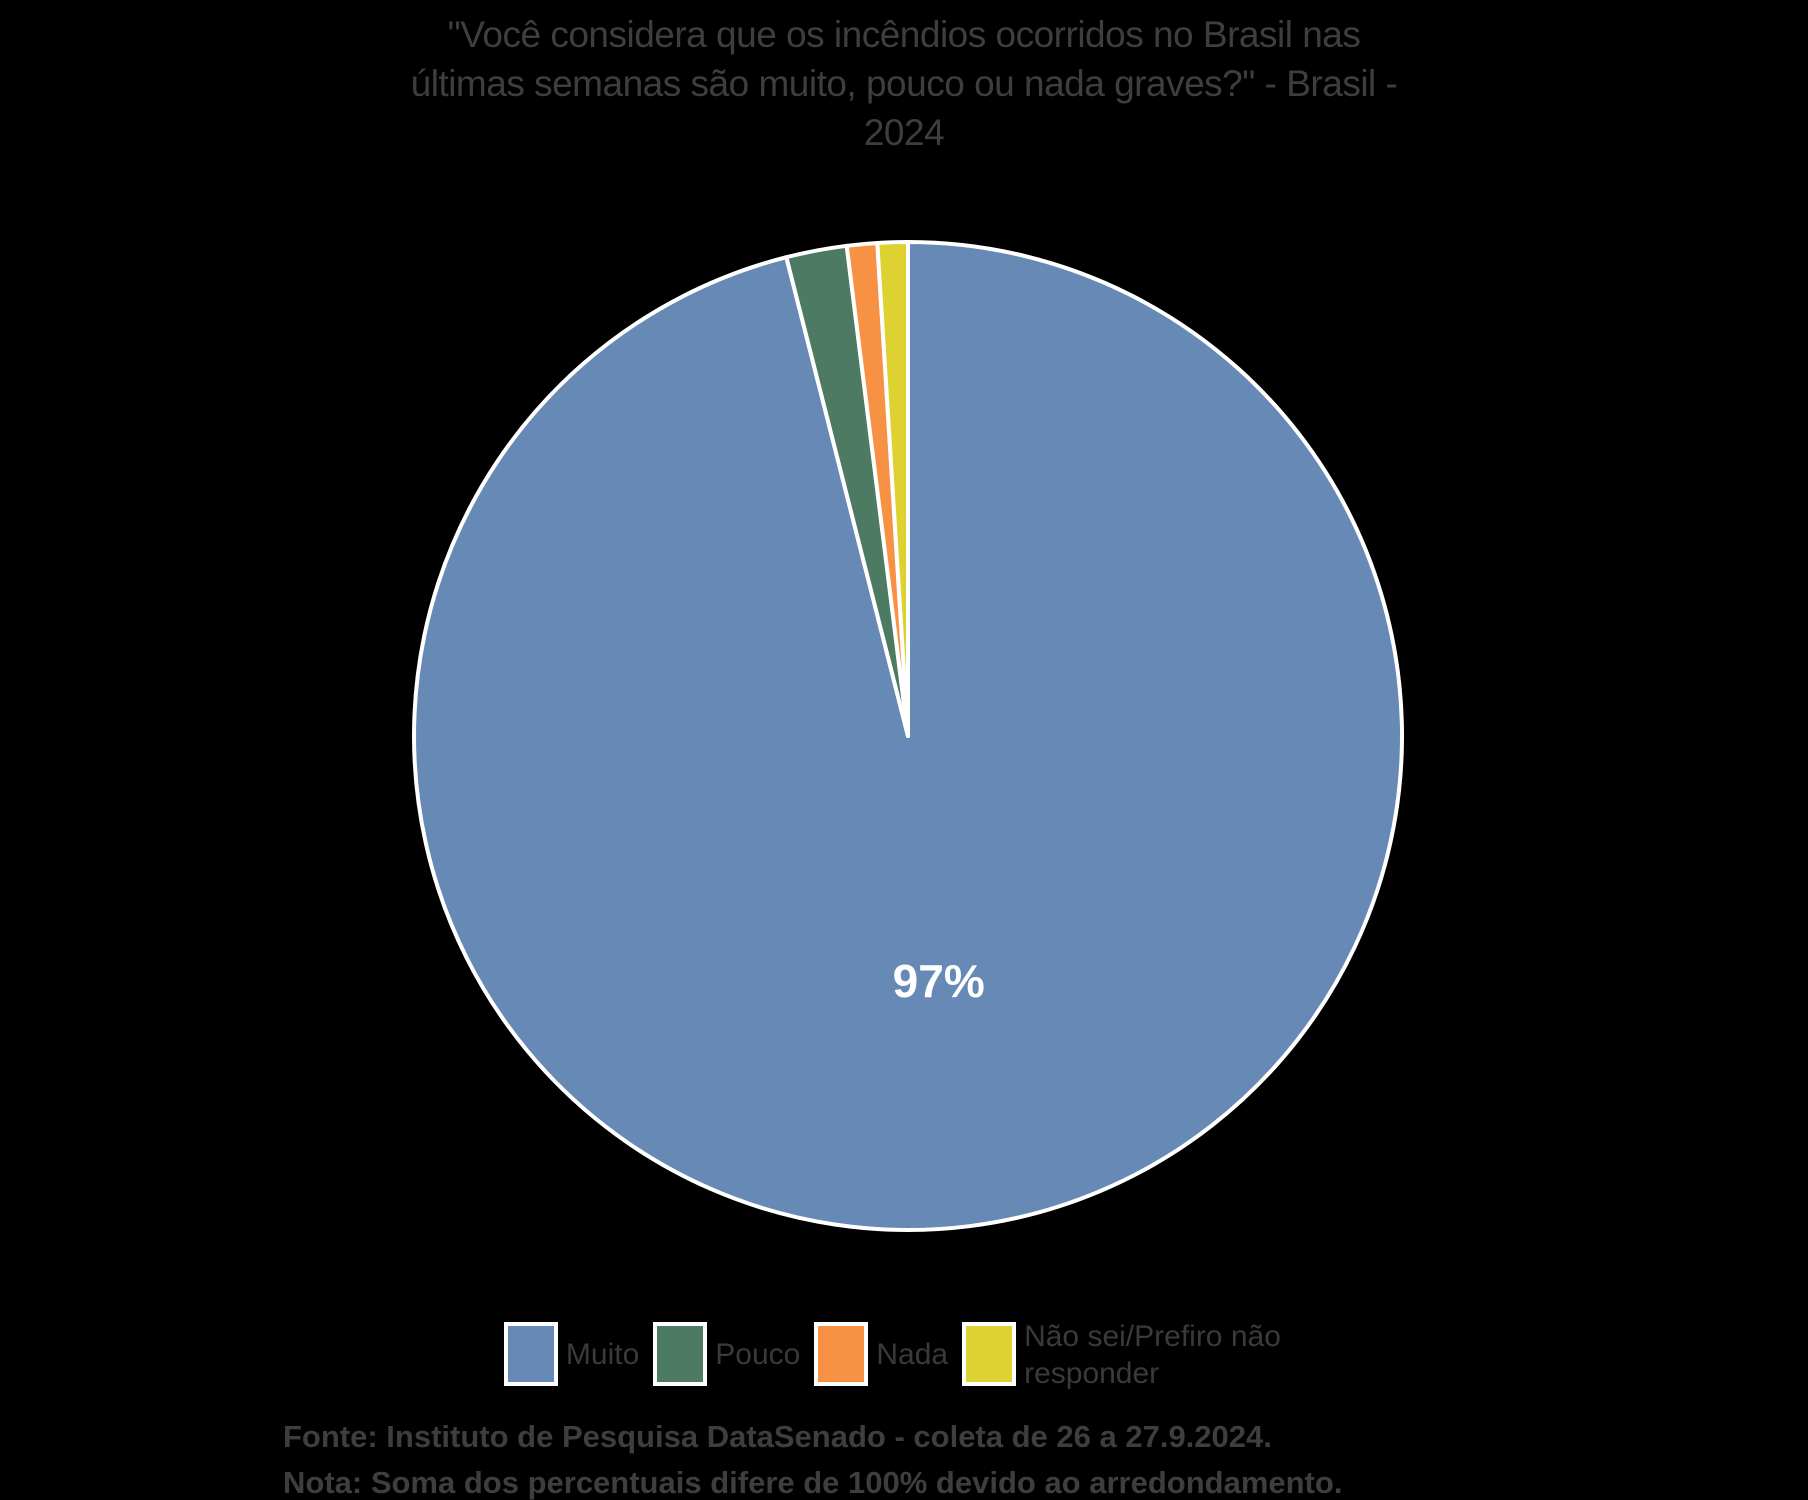 The width and height of the screenshot is (1808, 1500). What do you see at coordinates (939, 981) in the screenshot?
I see `pie-slice-value-label: 97%` at bounding box center [939, 981].